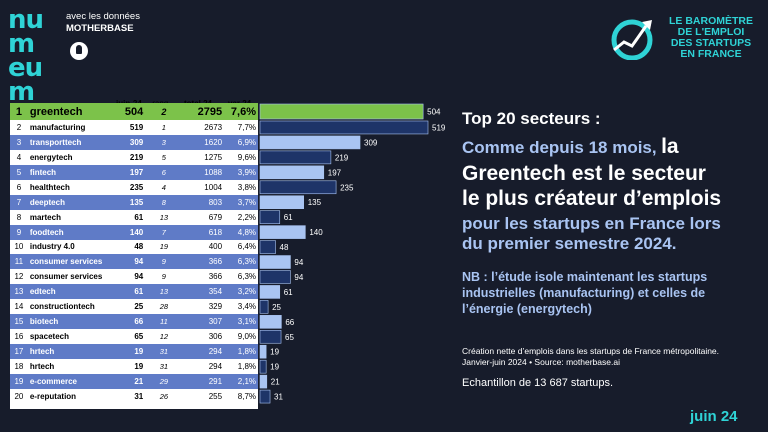 The image size is (768, 432). Describe the element at coordinates (270, 217) in the screenshot. I see `bar-martech` at that location.